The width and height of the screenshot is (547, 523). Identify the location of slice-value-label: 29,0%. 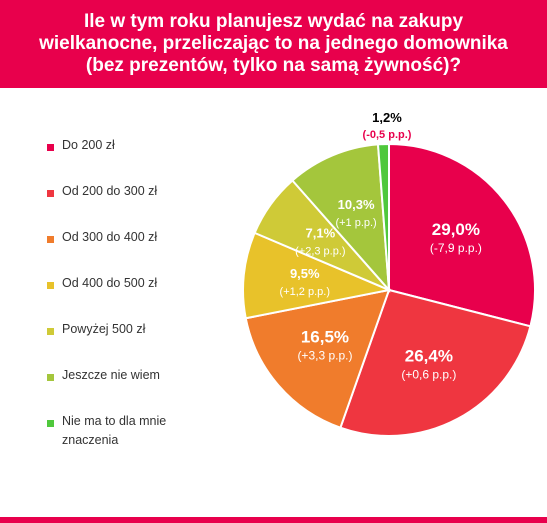
(456, 229).